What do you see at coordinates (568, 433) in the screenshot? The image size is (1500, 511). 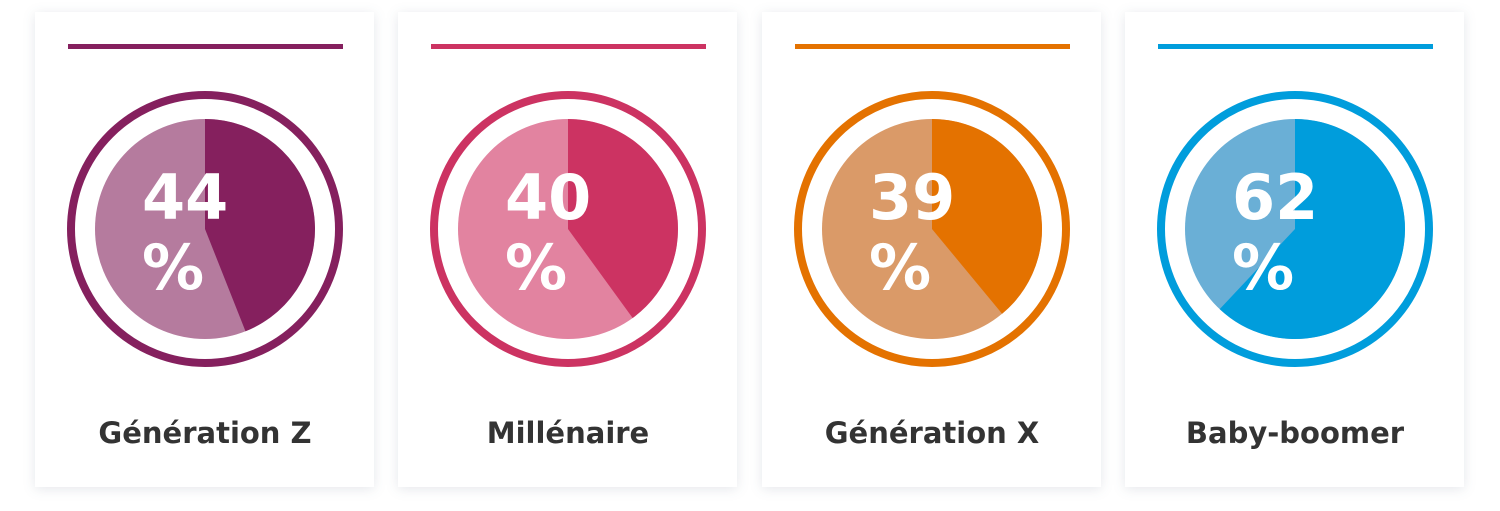 I see `card-title: Millénaire` at bounding box center [568, 433].